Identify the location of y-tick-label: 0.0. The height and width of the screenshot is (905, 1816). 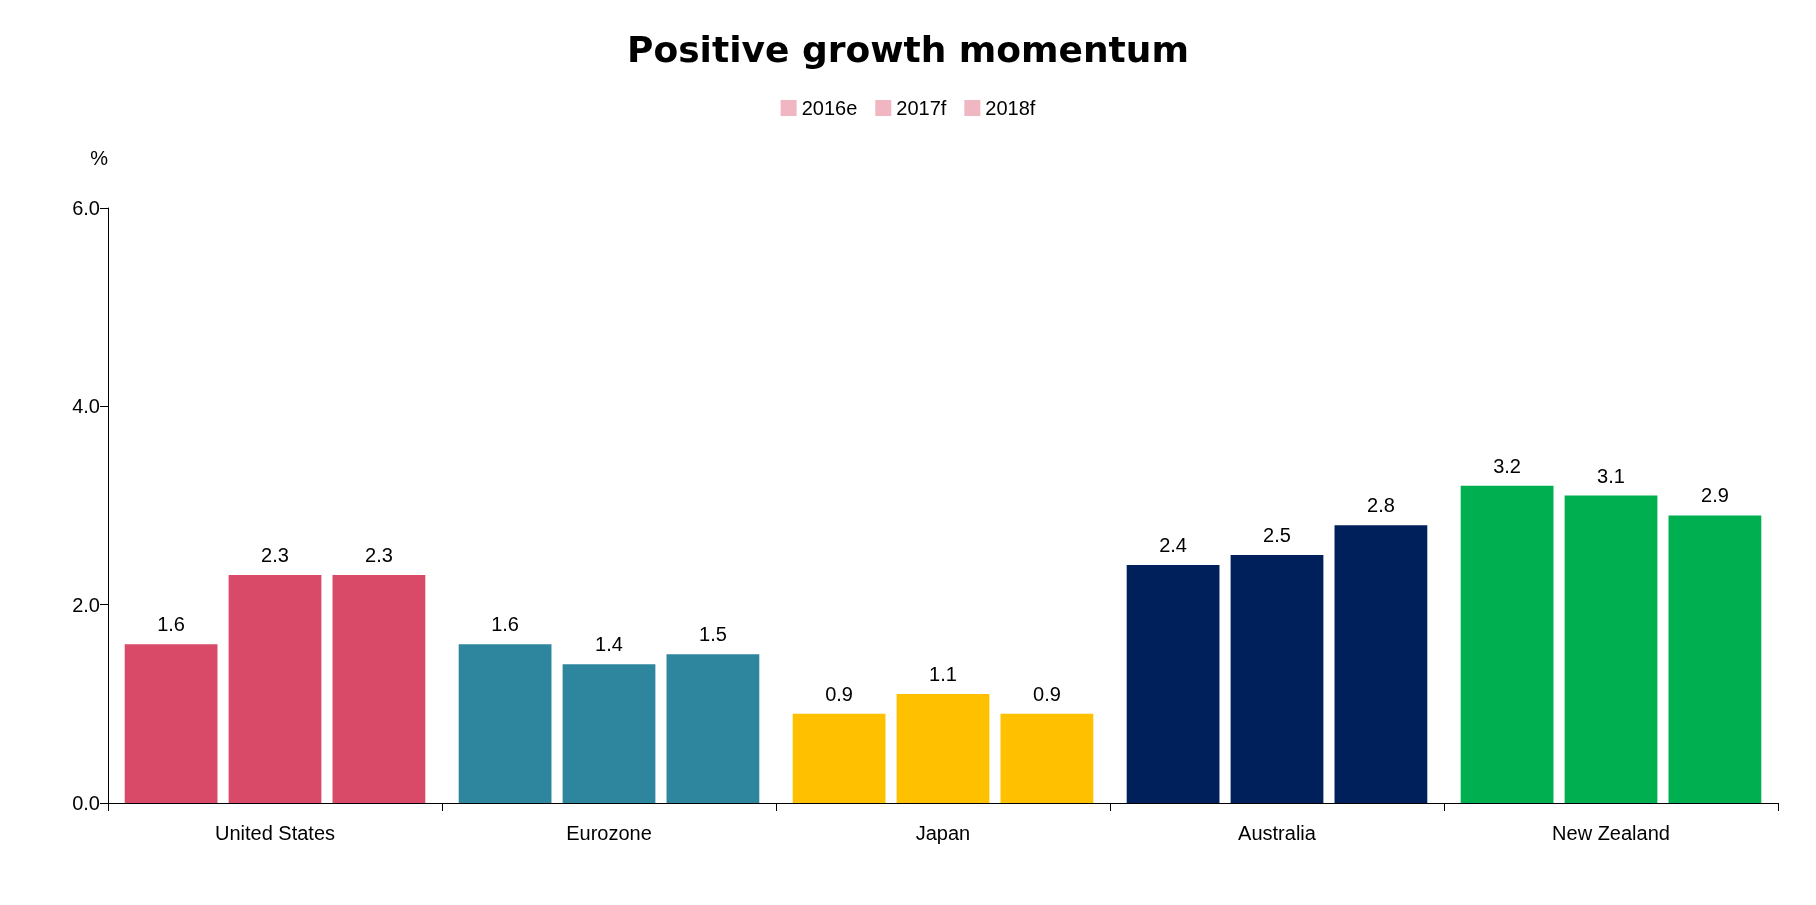
(86, 803).